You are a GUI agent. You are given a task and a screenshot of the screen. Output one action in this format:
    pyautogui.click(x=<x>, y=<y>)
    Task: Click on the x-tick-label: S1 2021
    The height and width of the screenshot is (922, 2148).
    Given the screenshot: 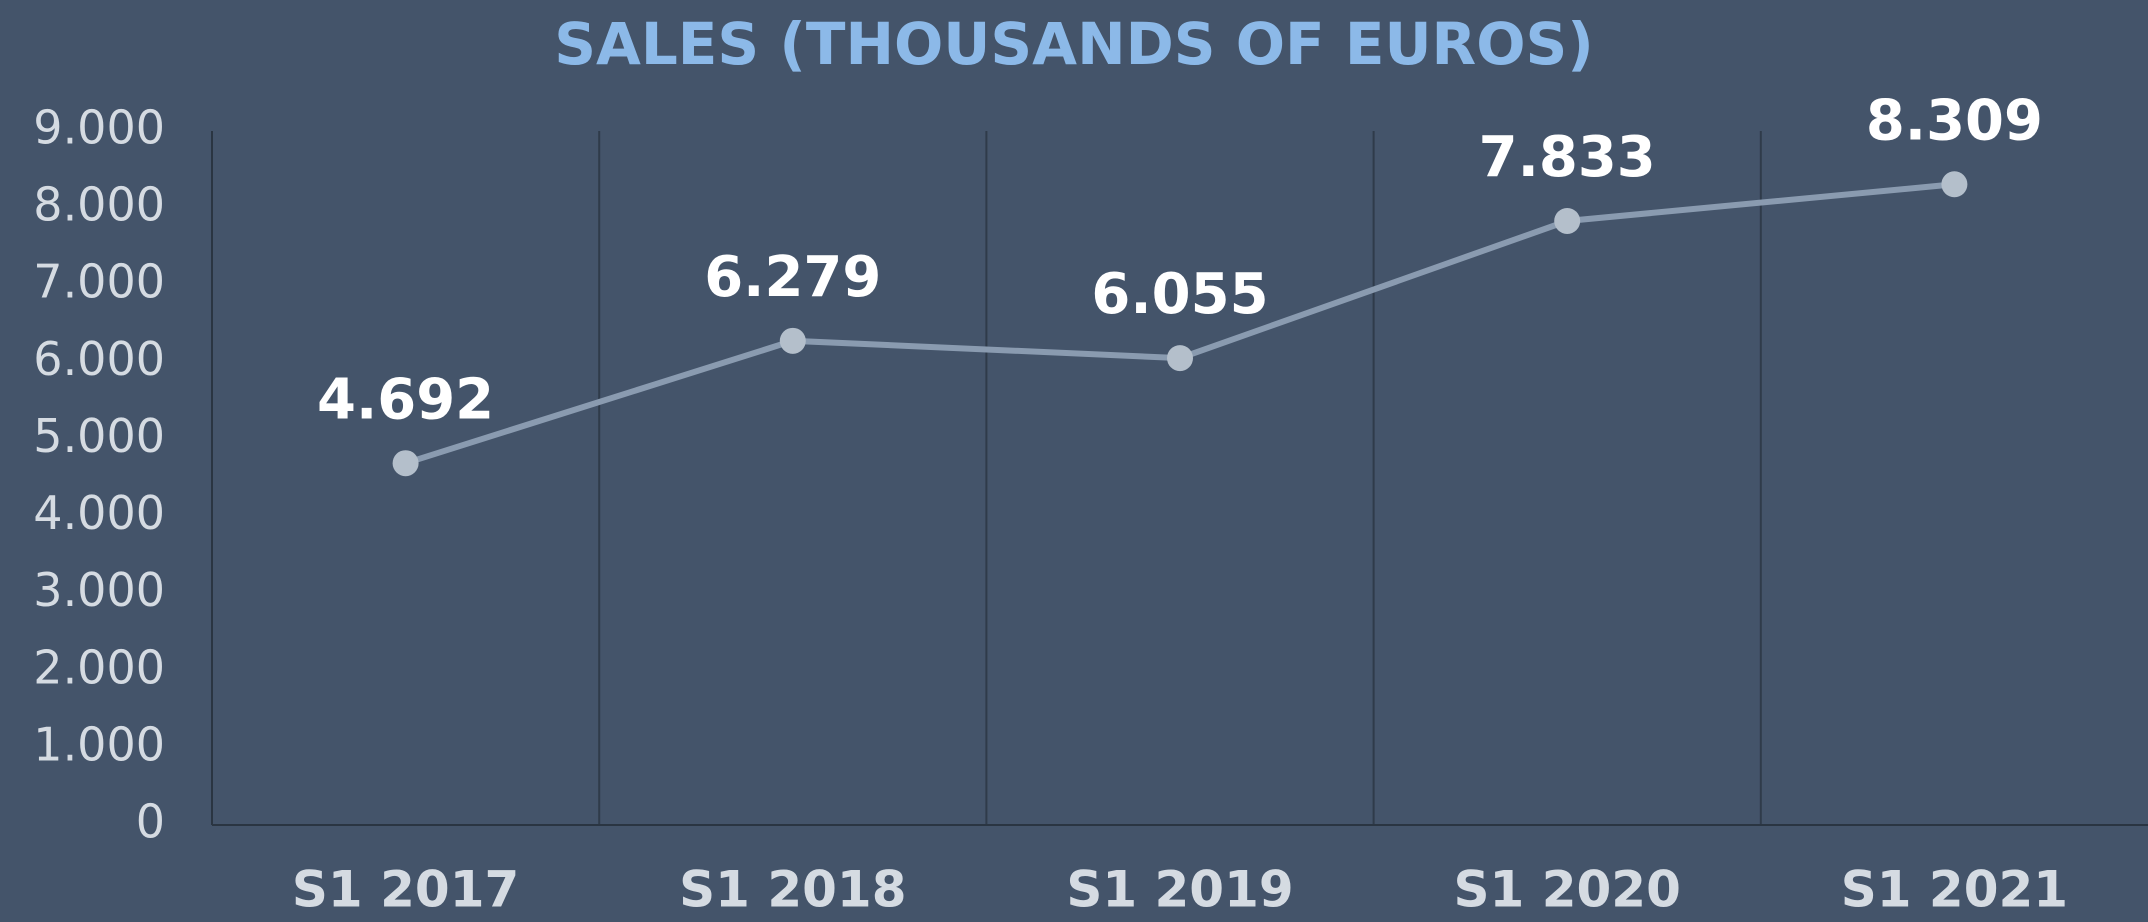 What is the action you would take?
    pyautogui.click(x=1954, y=890)
    